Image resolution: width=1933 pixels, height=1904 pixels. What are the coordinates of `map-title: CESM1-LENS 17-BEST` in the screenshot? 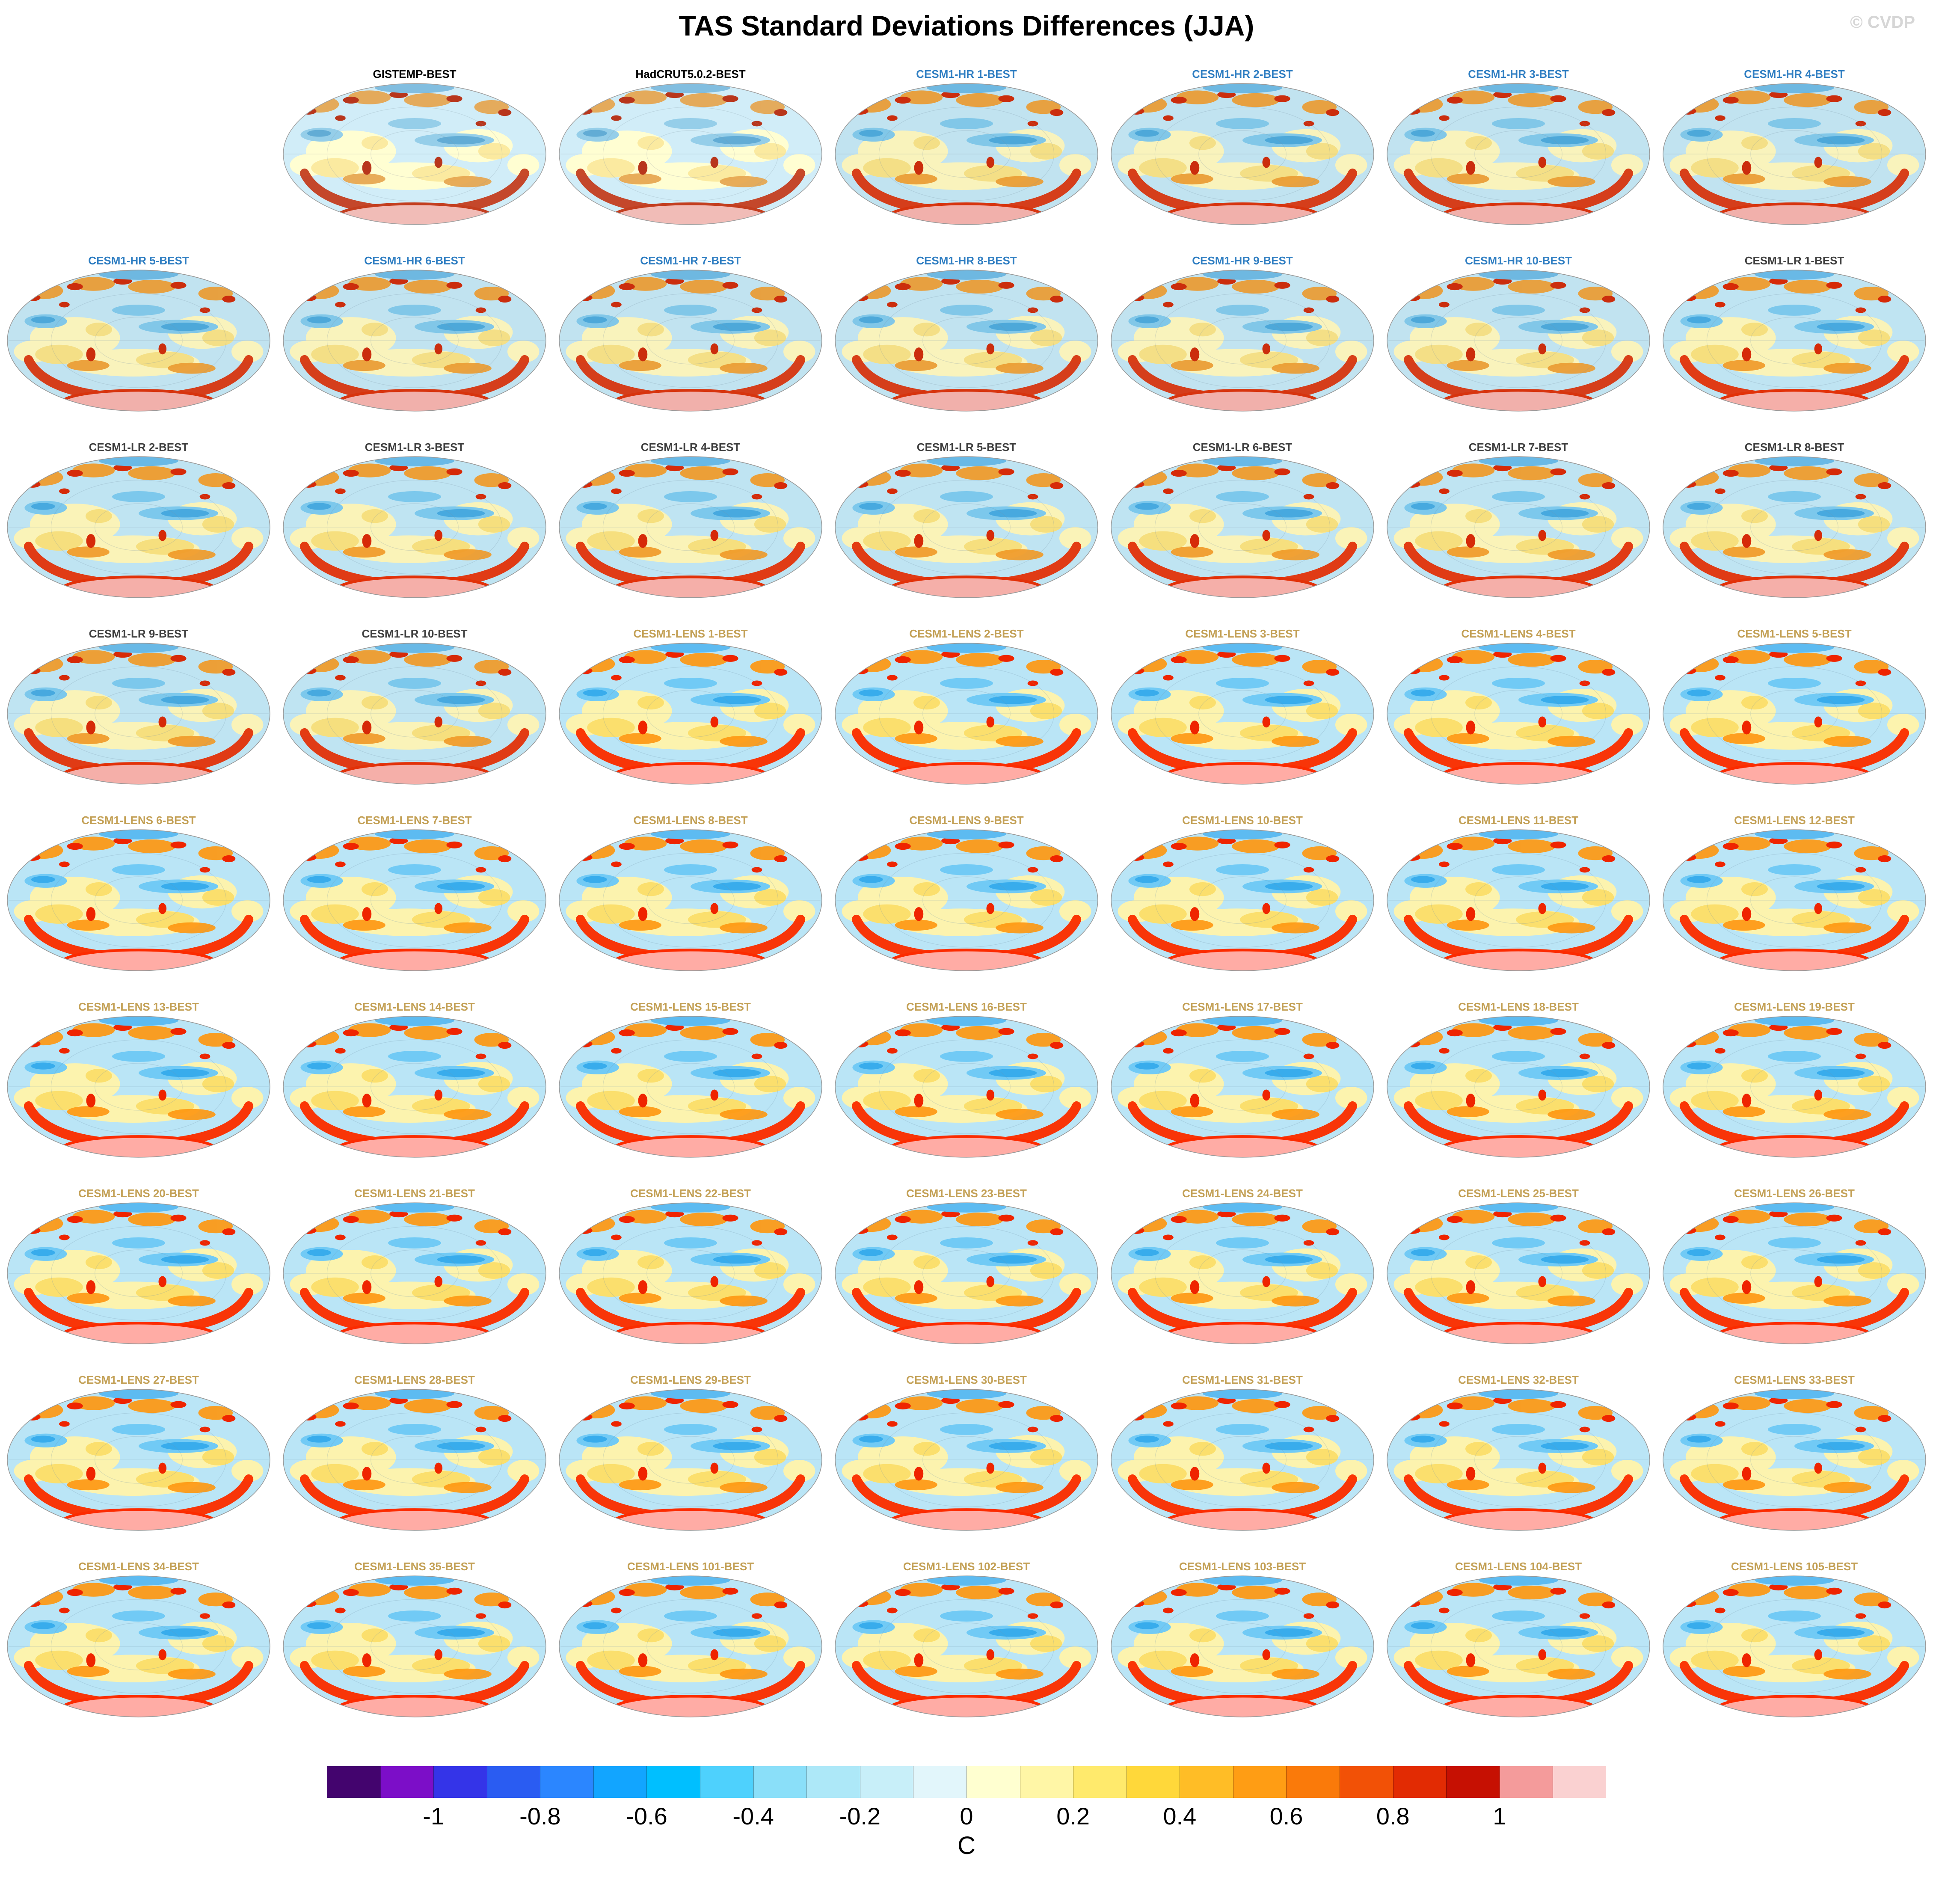 It's located at (1242, 1006).